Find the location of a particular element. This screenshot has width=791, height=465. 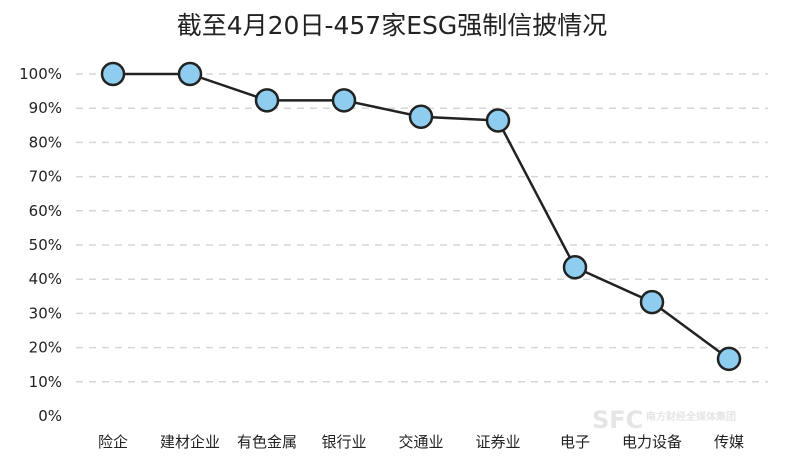

y-tick-label: 80% is located at coordinates (45, 142).